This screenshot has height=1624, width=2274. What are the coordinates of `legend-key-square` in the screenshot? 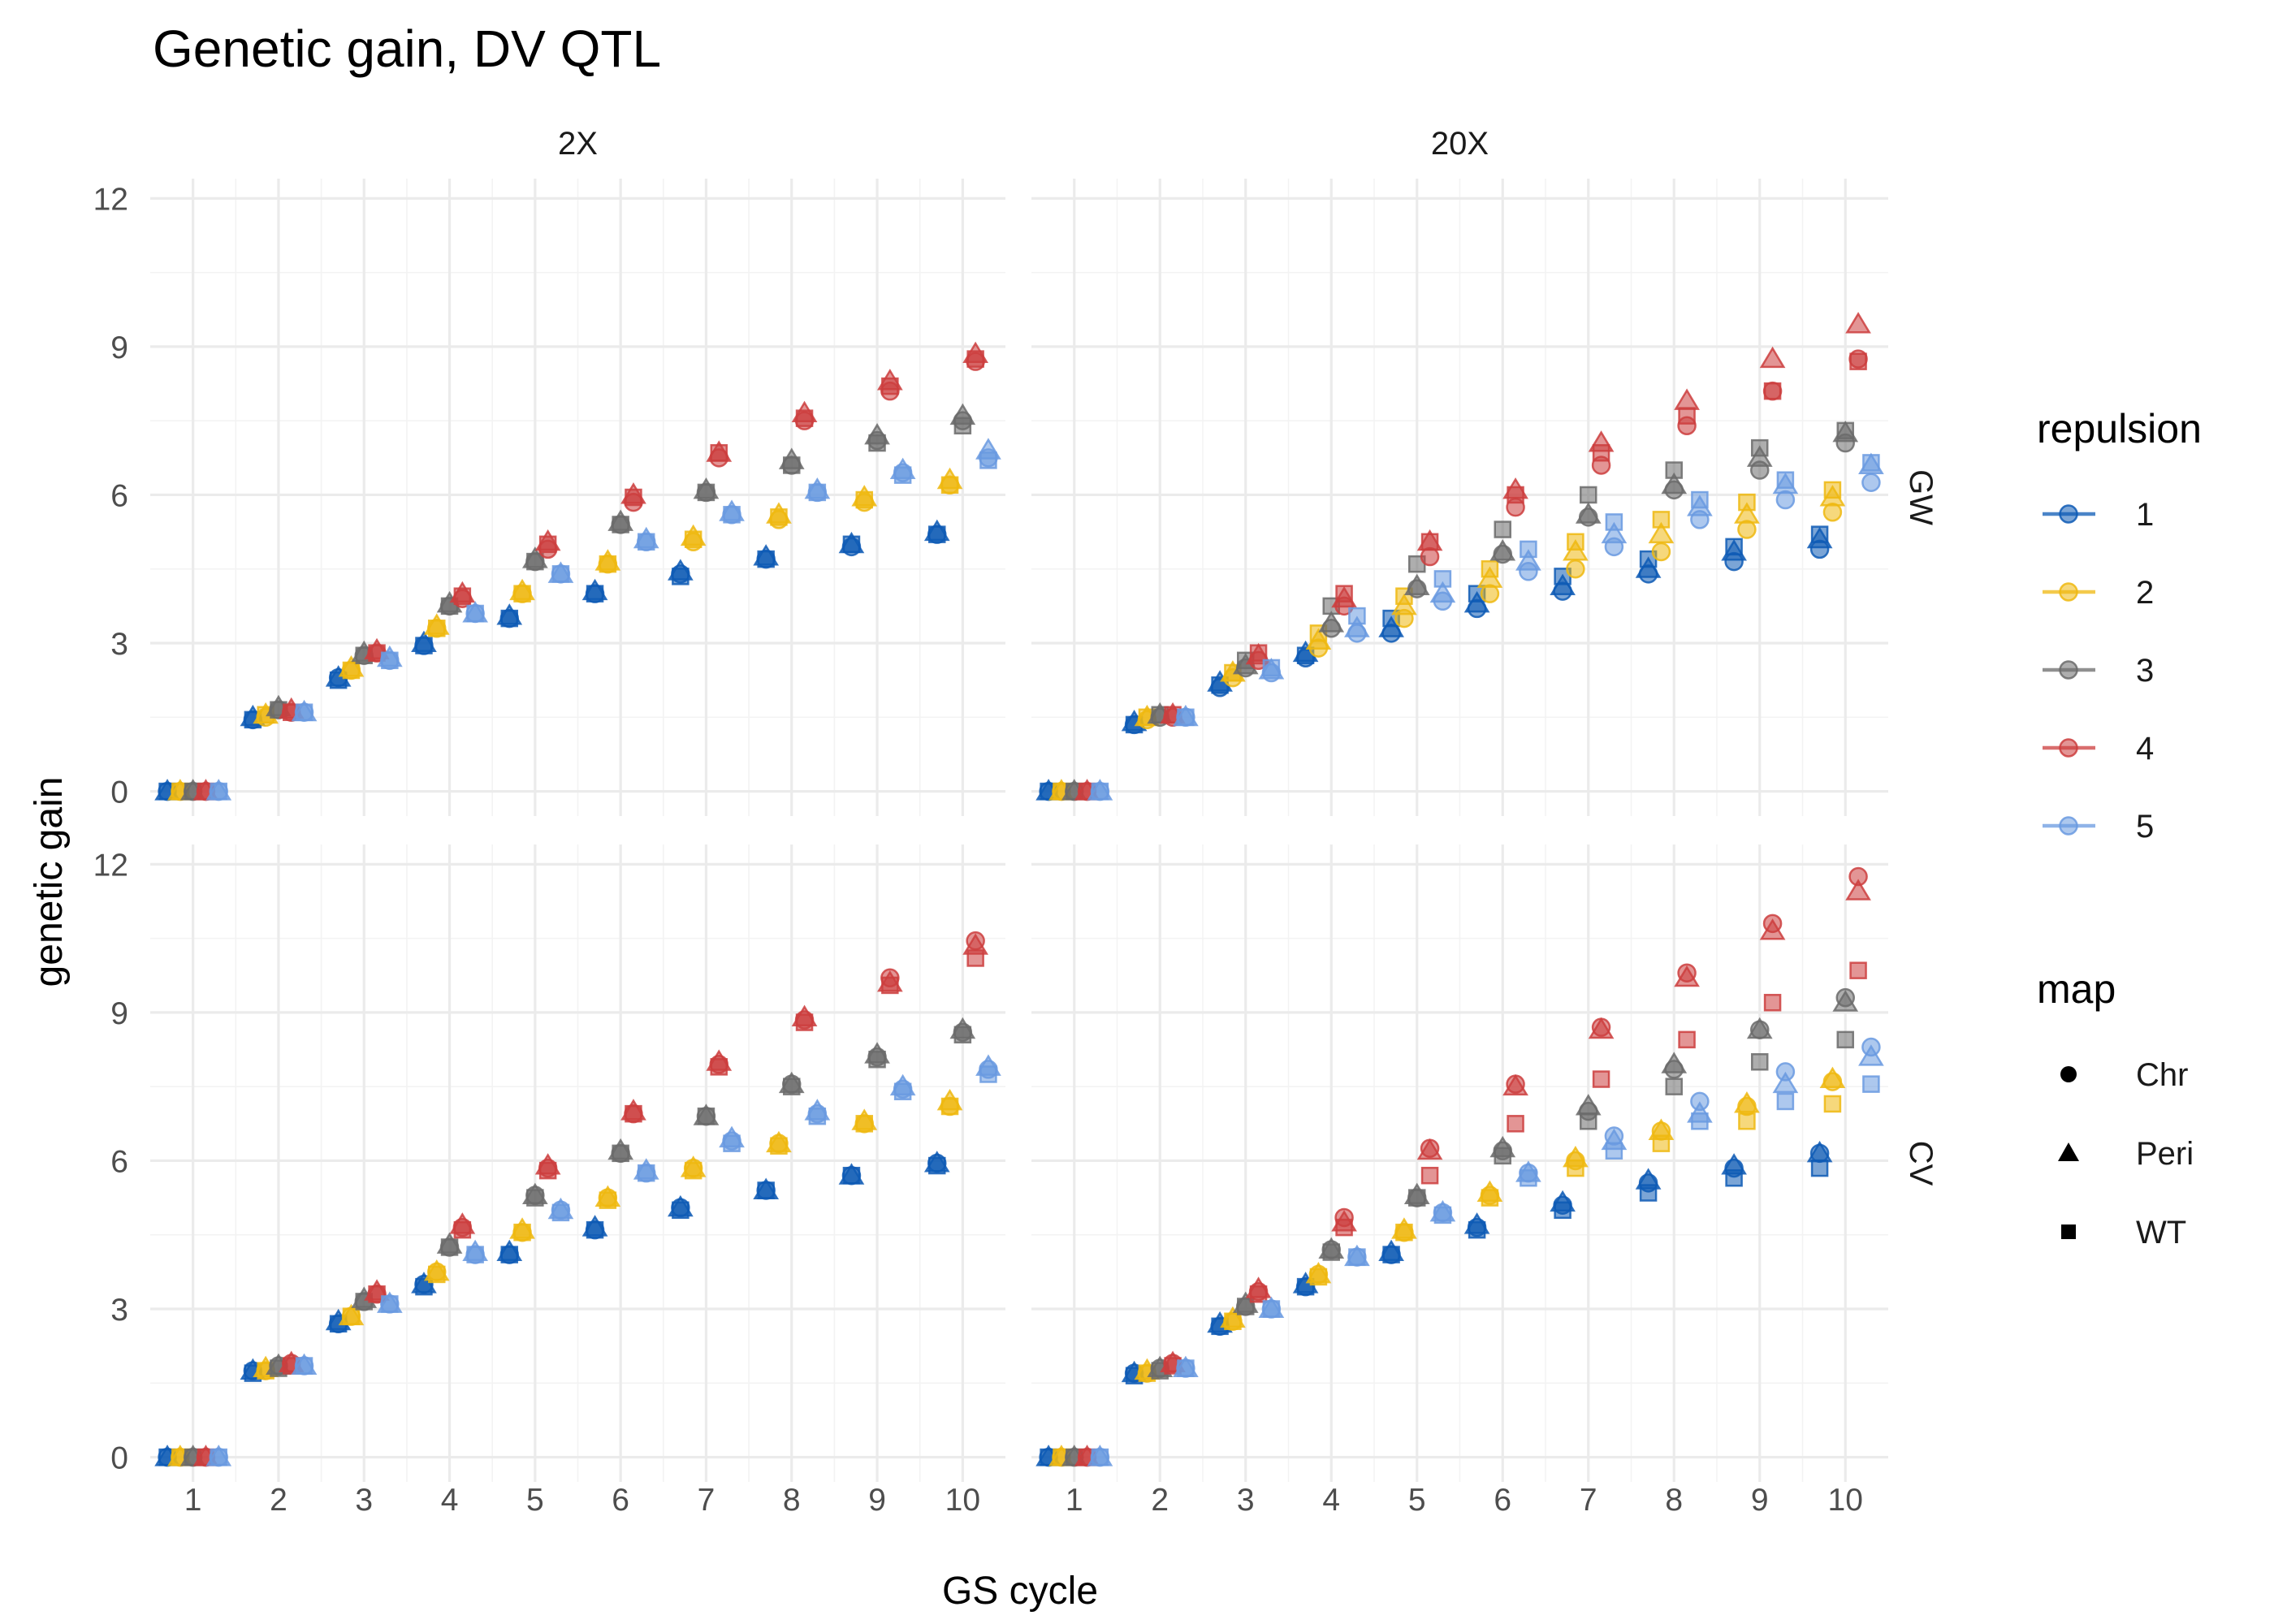 It's located at (2068, 1232).